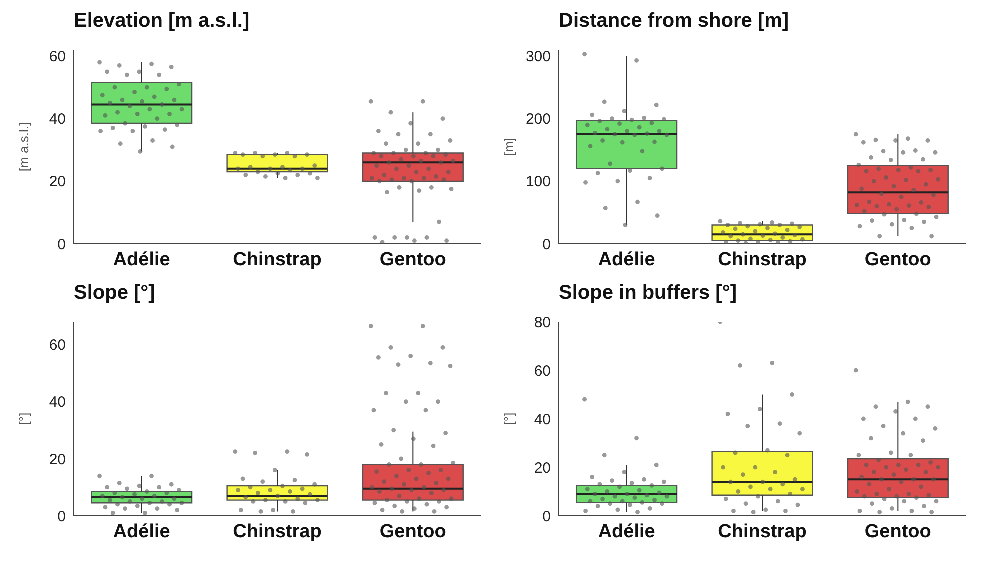 The width and height of the screenshot is (986, 561). Describe the element at coordinates (542, 323) in the screenshot. I see `y-tick-label: 80` at that location.